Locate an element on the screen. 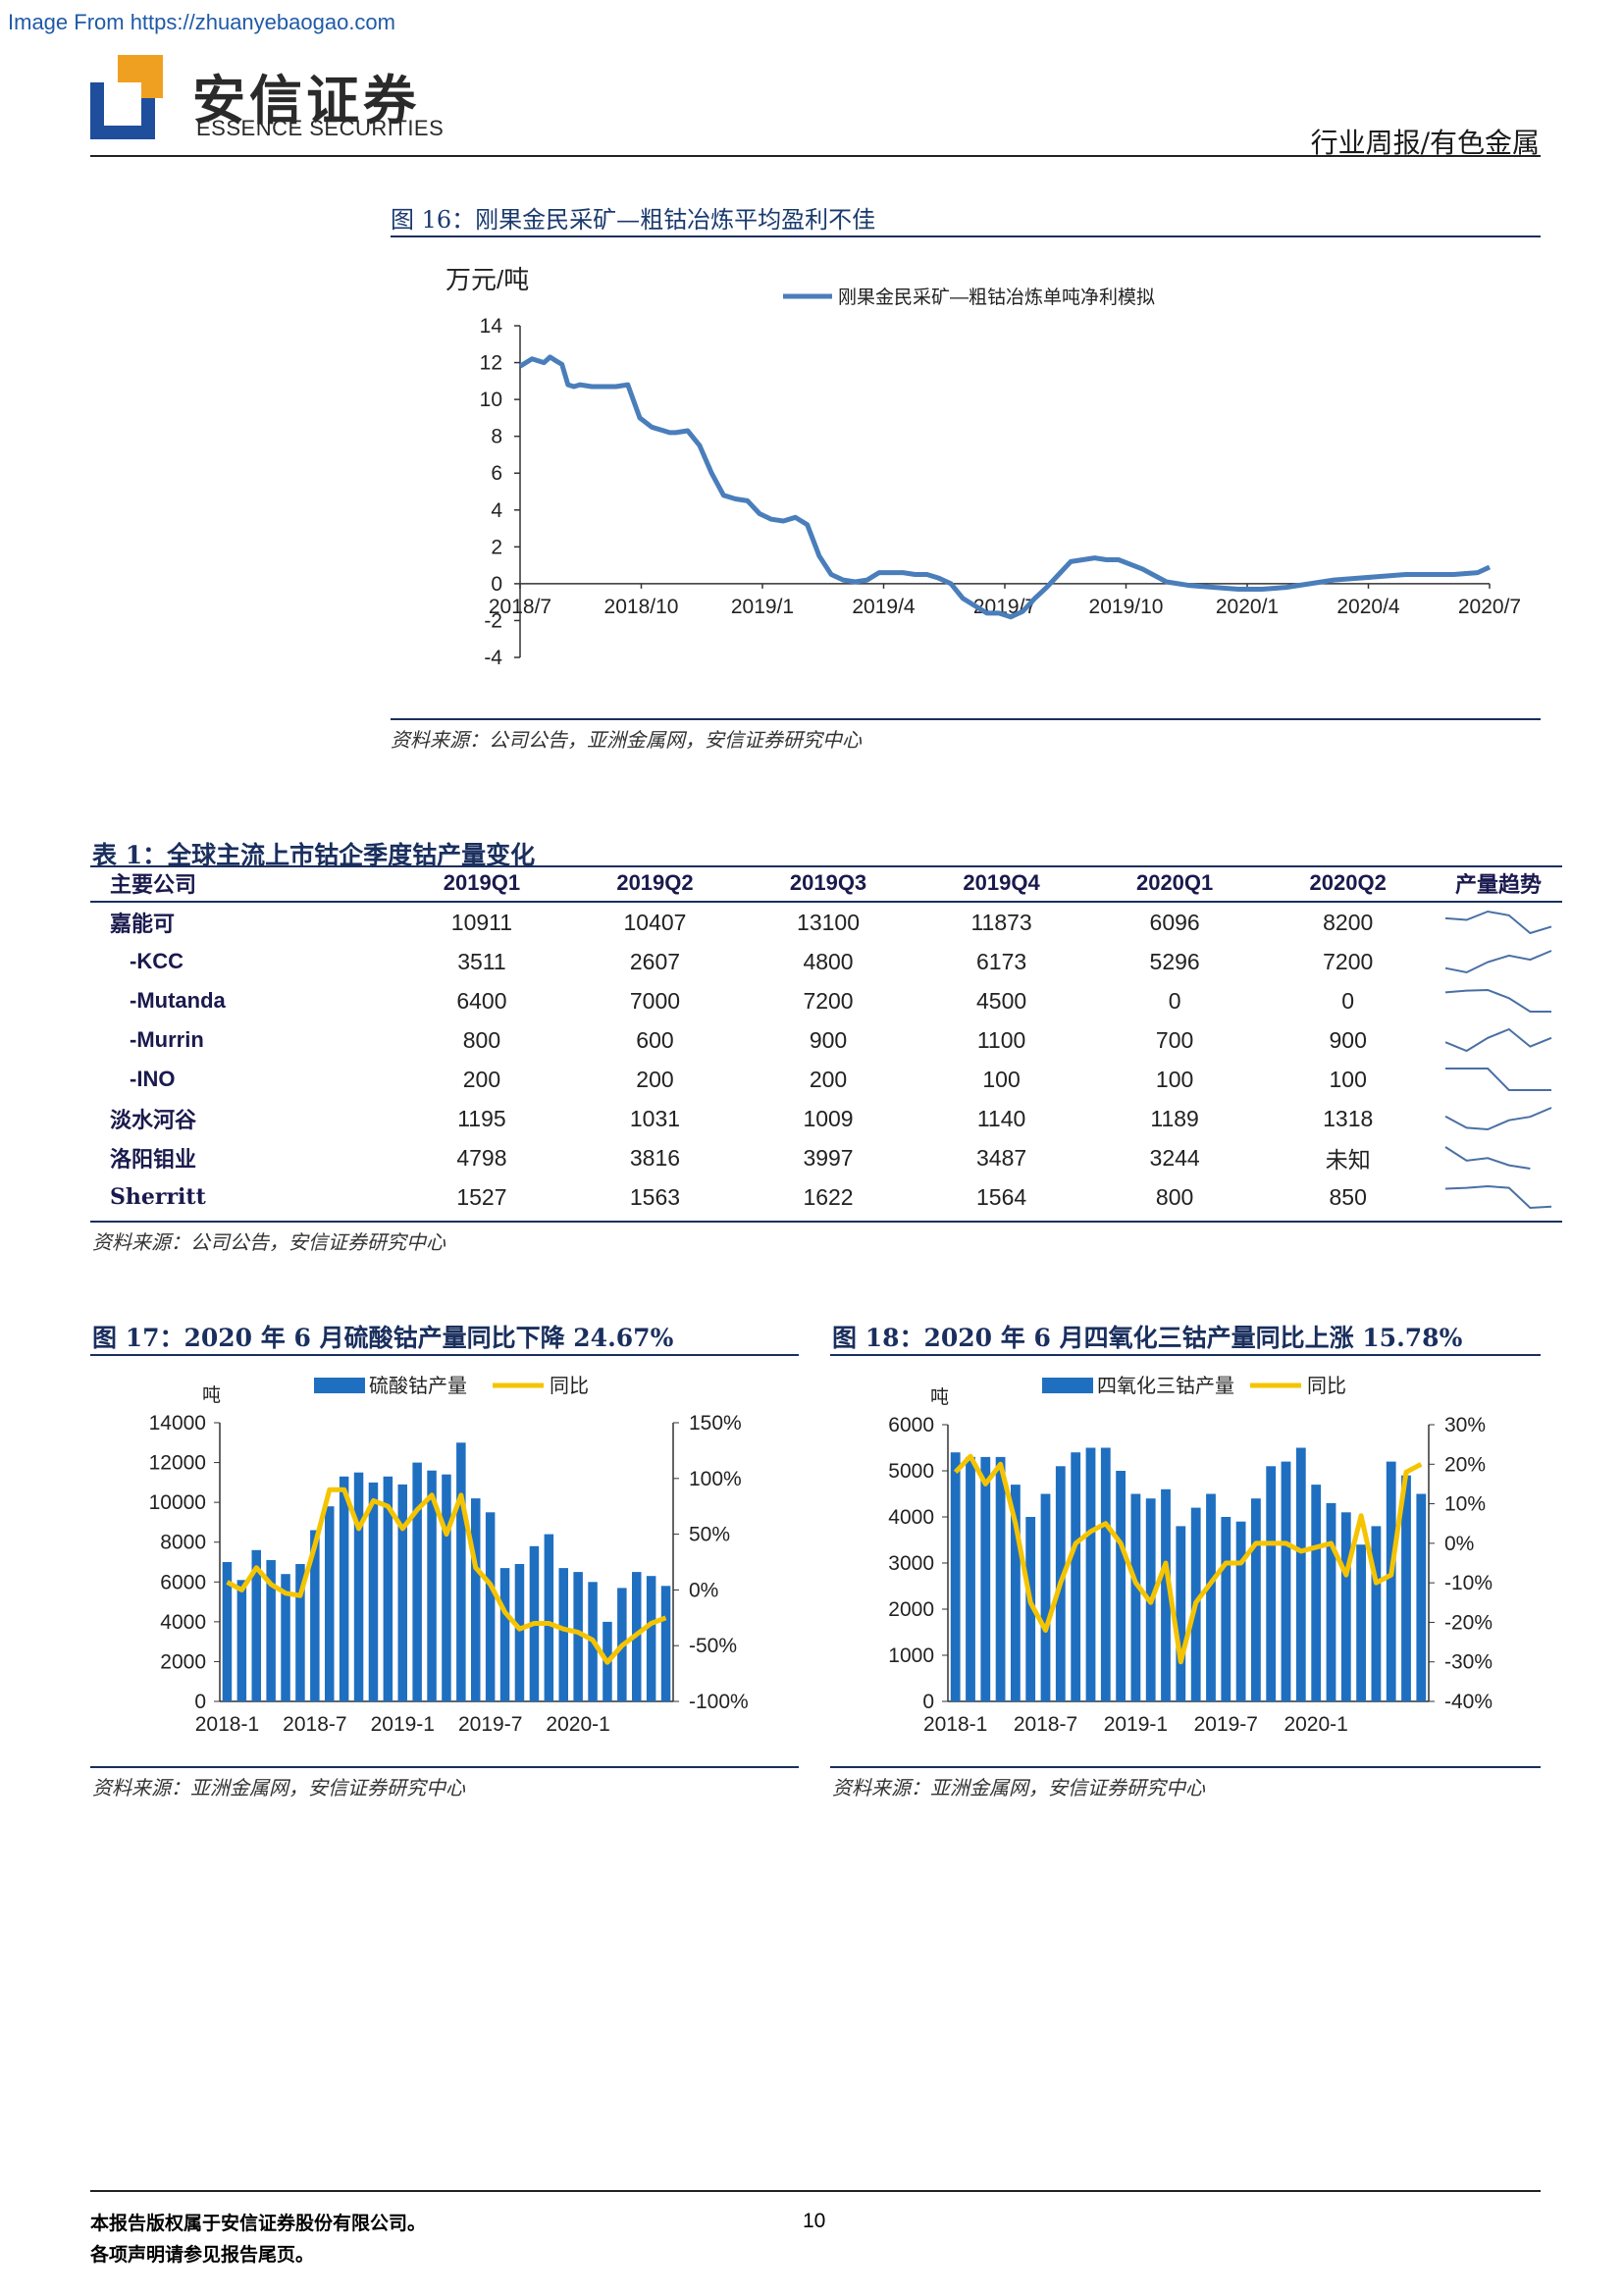 The image size is (1624, 2296). y2-tick-label: 0% is located at coordinates (703, 1590).